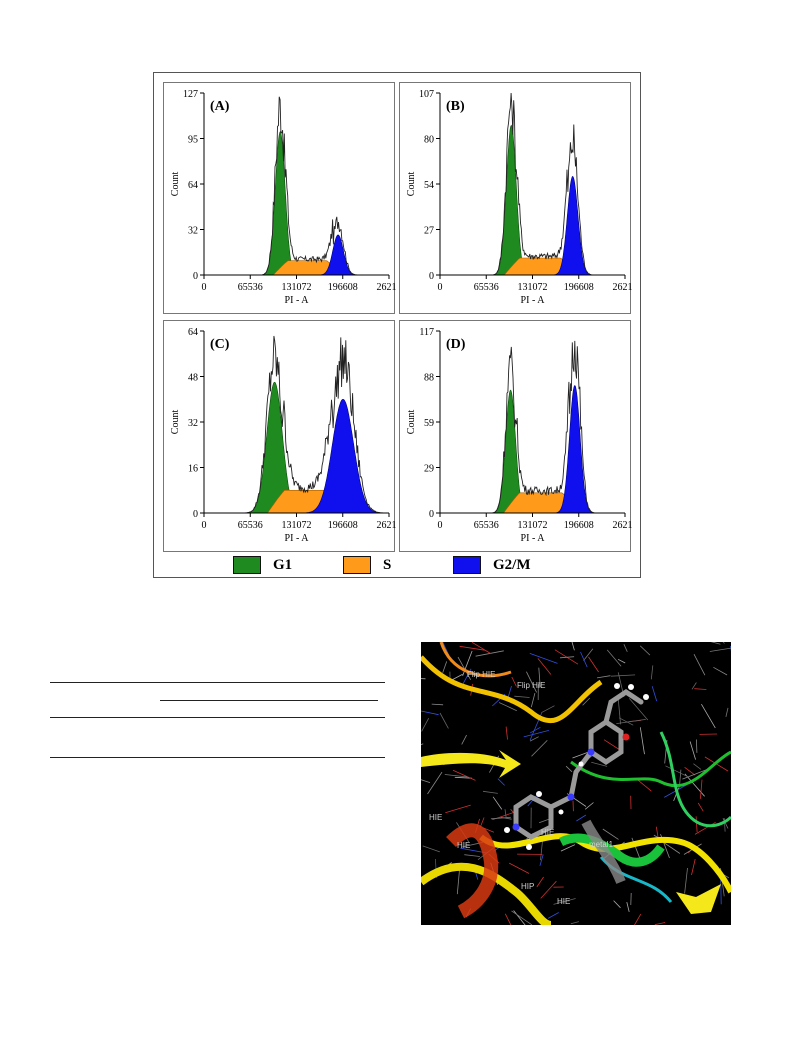 The width and height of the screenshot is (793, 1057). Describe the element at coordinates (429, 185) in the screenshot. I see `y-tick-label: 54` at that location.